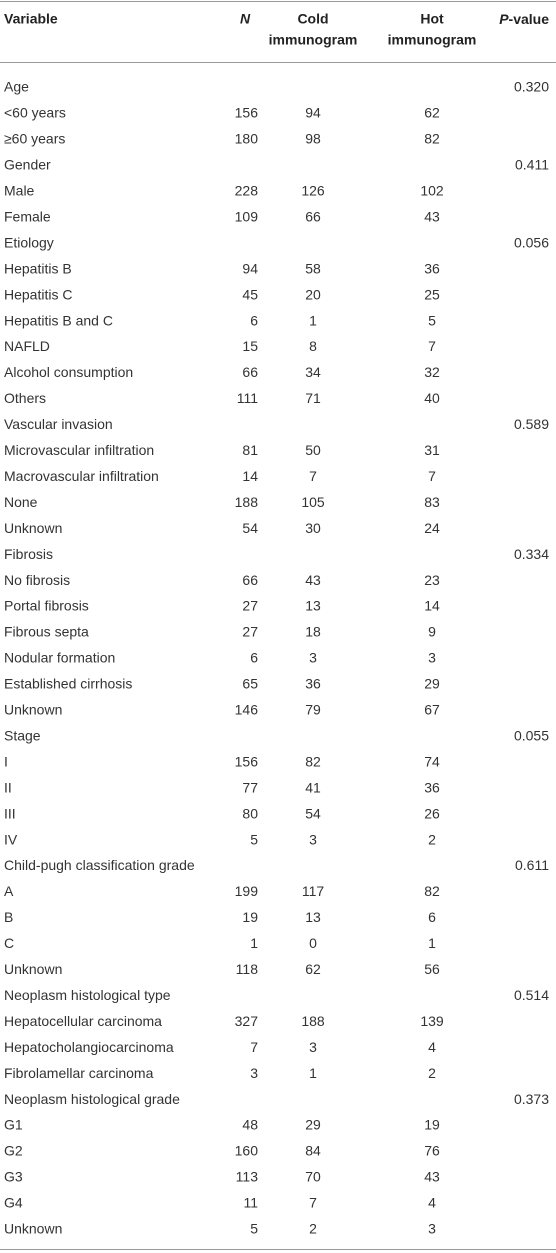  What do you see at coordinates (250, 580) in the screenshot?
I see `cell-n: 66` at bounding box center [250, 580].